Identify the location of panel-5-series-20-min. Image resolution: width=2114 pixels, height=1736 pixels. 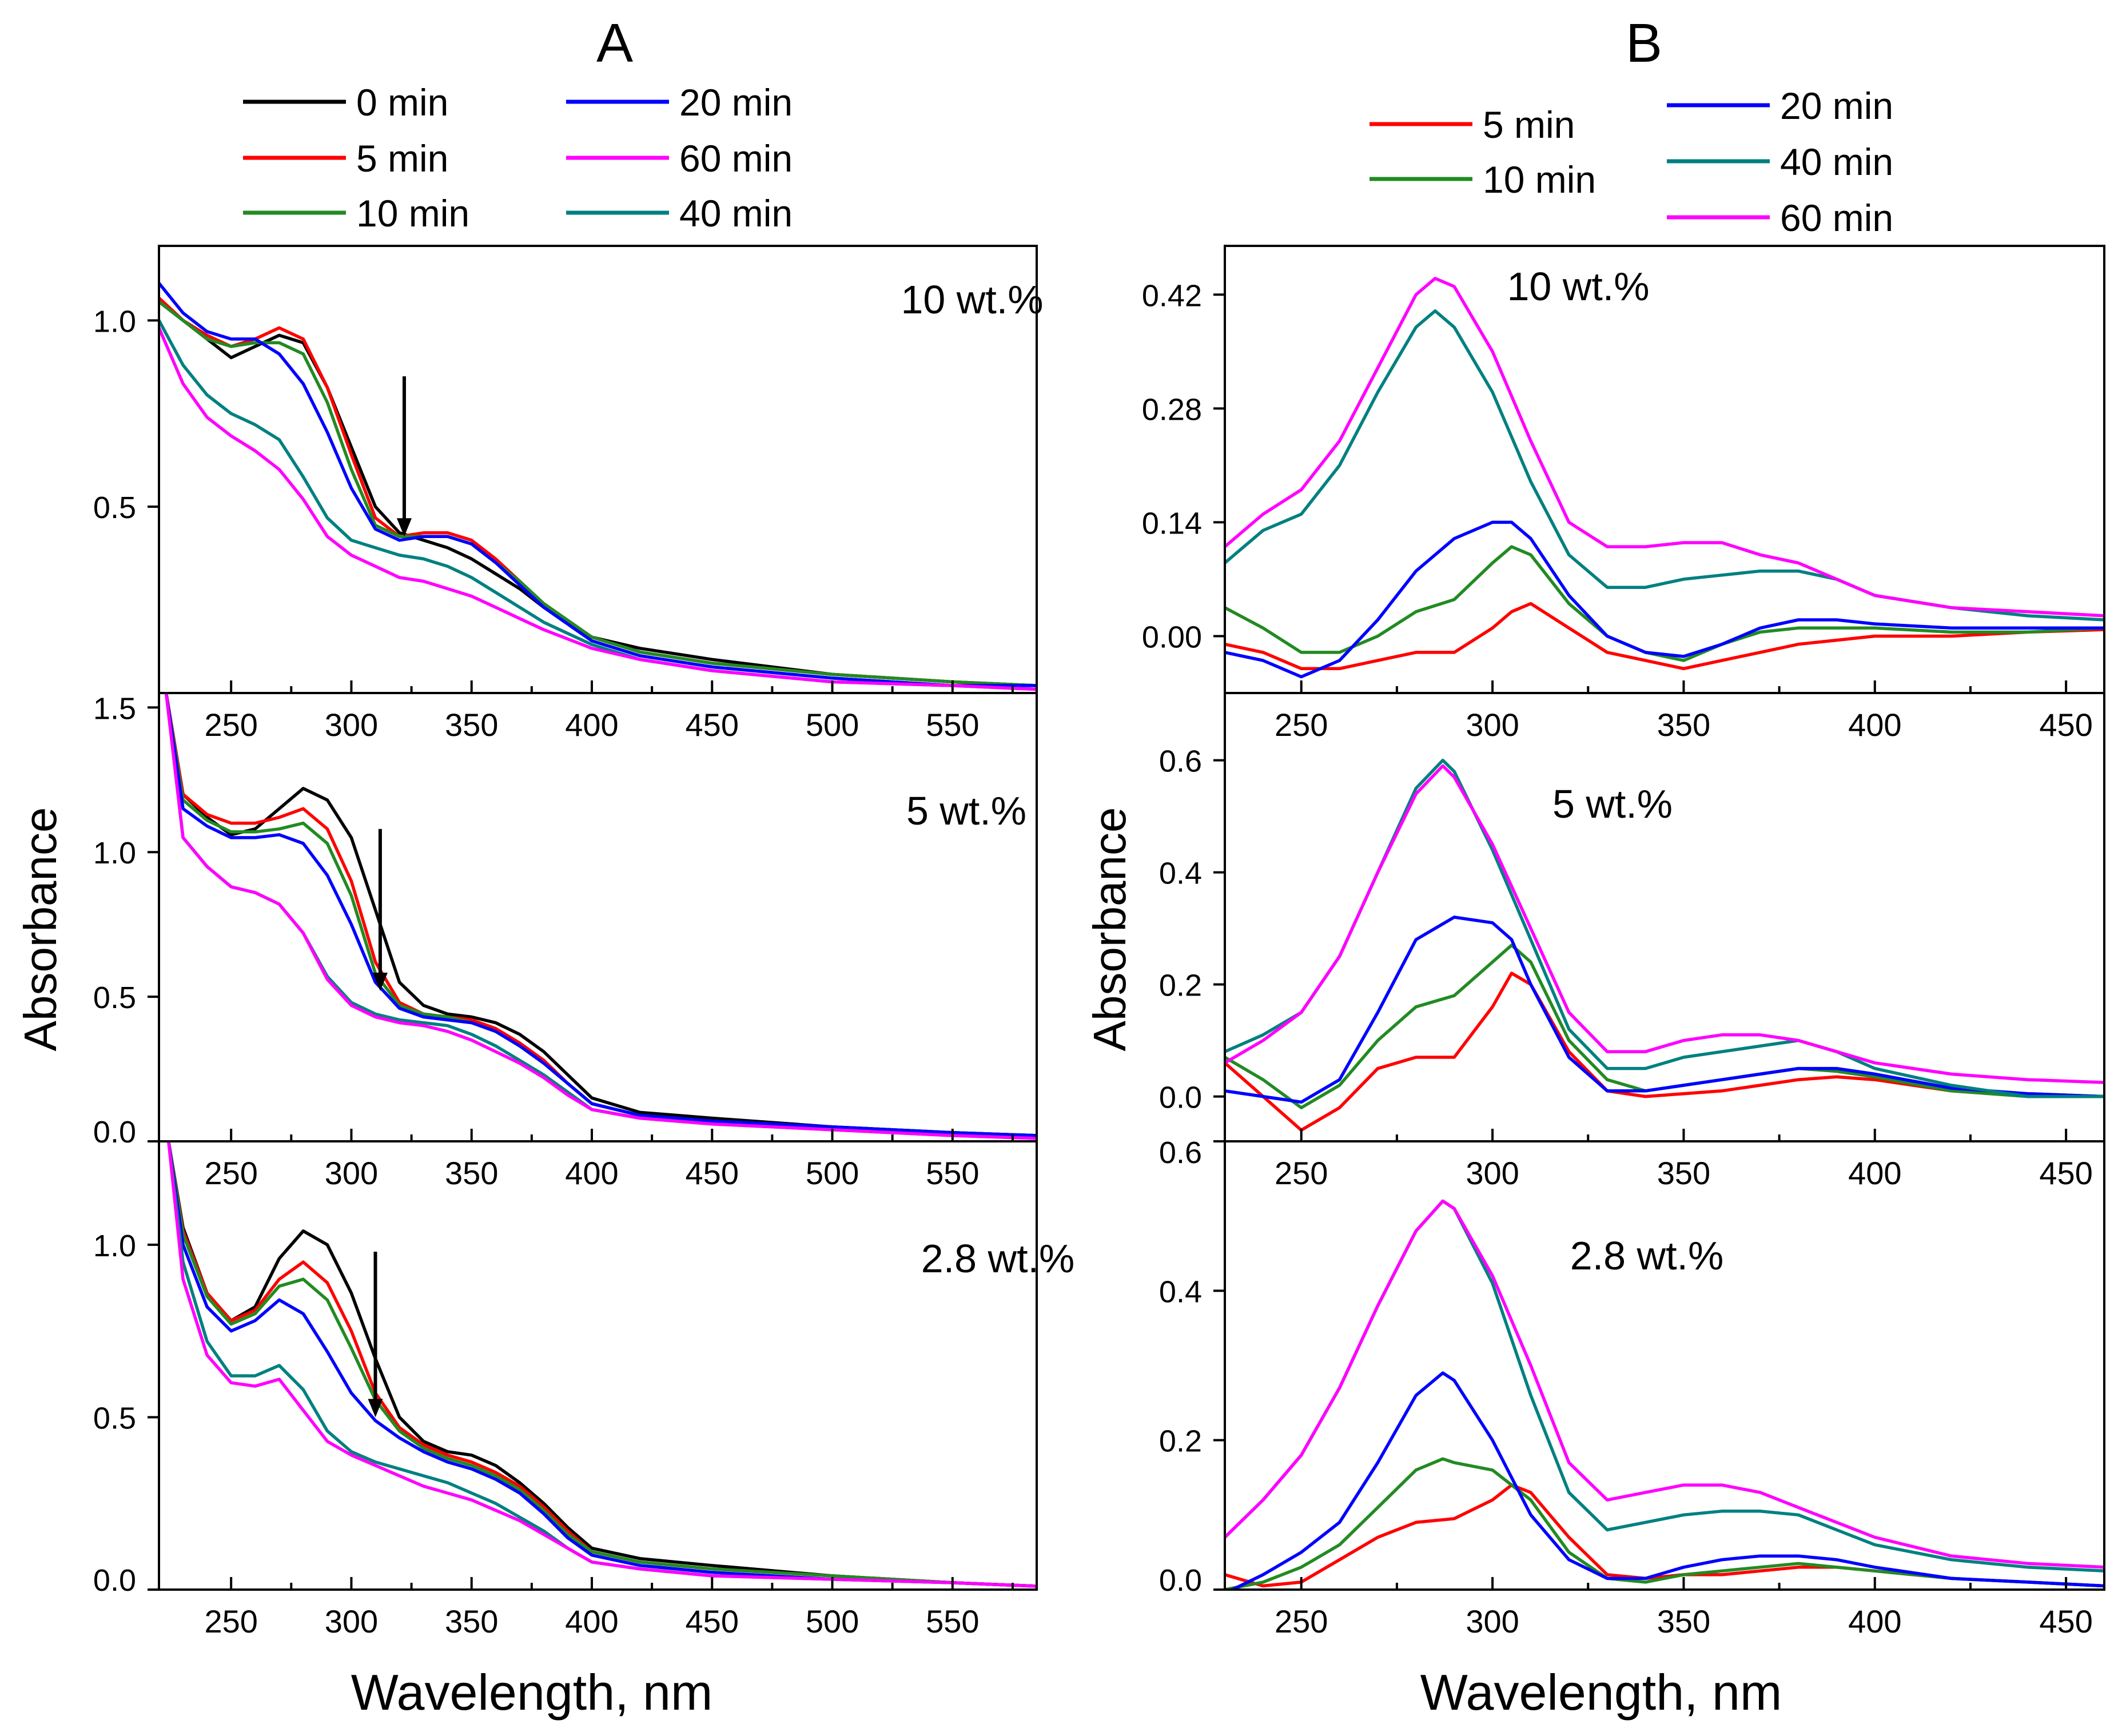
(1667, 1480).